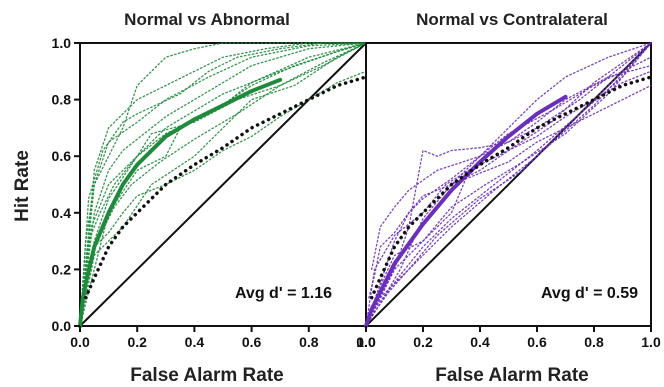  What do you see at coordinates (62, 213) in the screenshot?
I see `y-tick-label: 0.4` at bounding box center [62, 213].